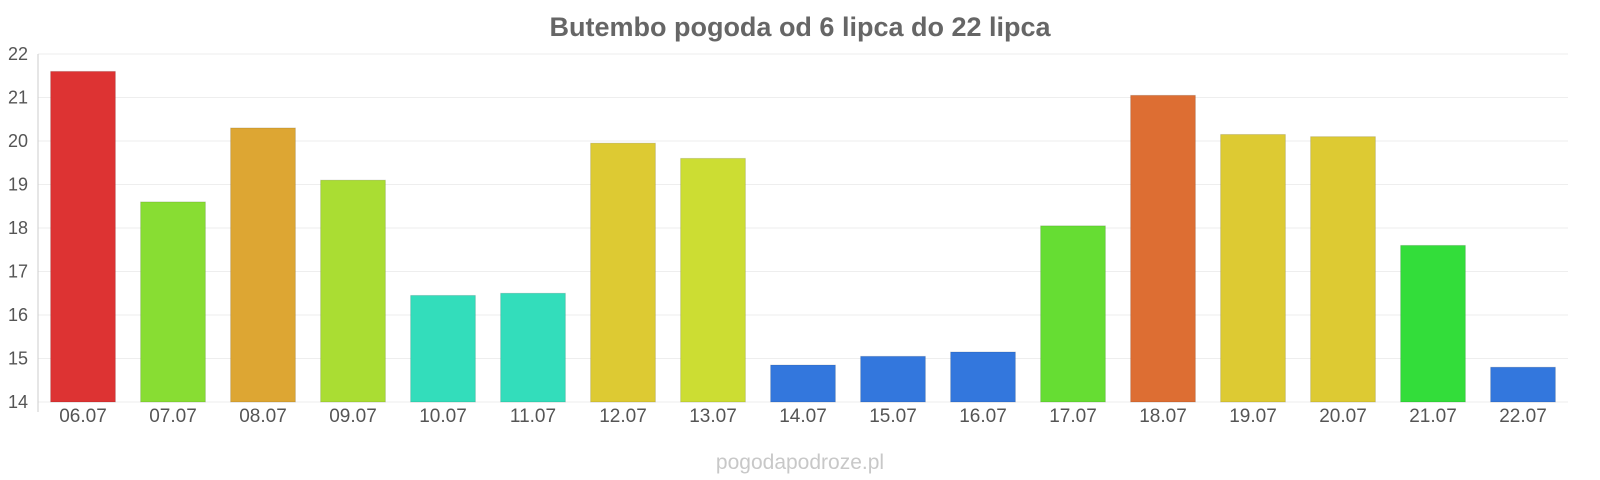 This screenshot has width=1600, height=480. Describe the element at coordinates (83, 236) in the screenshot. I see `bar-06.07` at that location.